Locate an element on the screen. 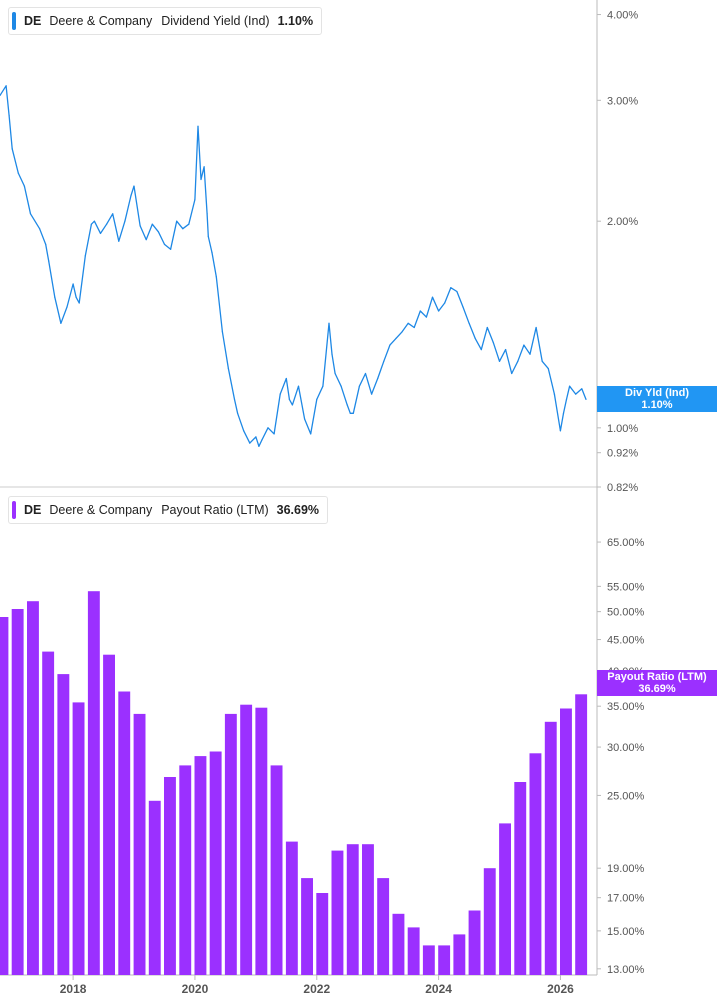 The image size is (717, 1005). dividend-yield-value-tag: Div Yld (Ind) 1.10% is located at coordinates (657, 399).